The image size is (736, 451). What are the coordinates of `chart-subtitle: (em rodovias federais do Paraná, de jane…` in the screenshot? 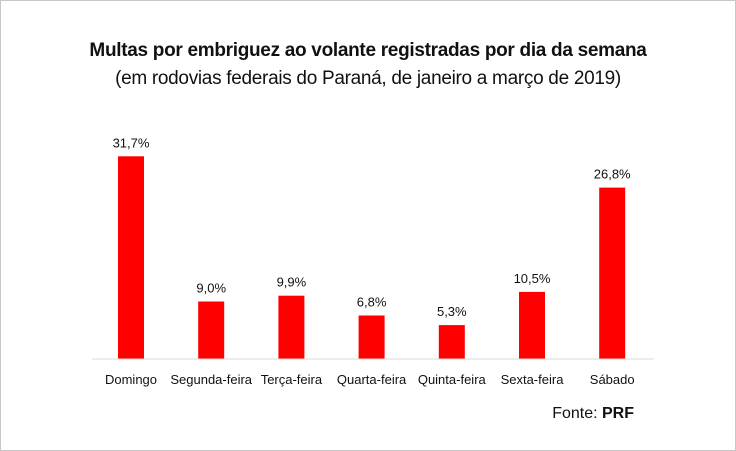 It's located at (368, 78).